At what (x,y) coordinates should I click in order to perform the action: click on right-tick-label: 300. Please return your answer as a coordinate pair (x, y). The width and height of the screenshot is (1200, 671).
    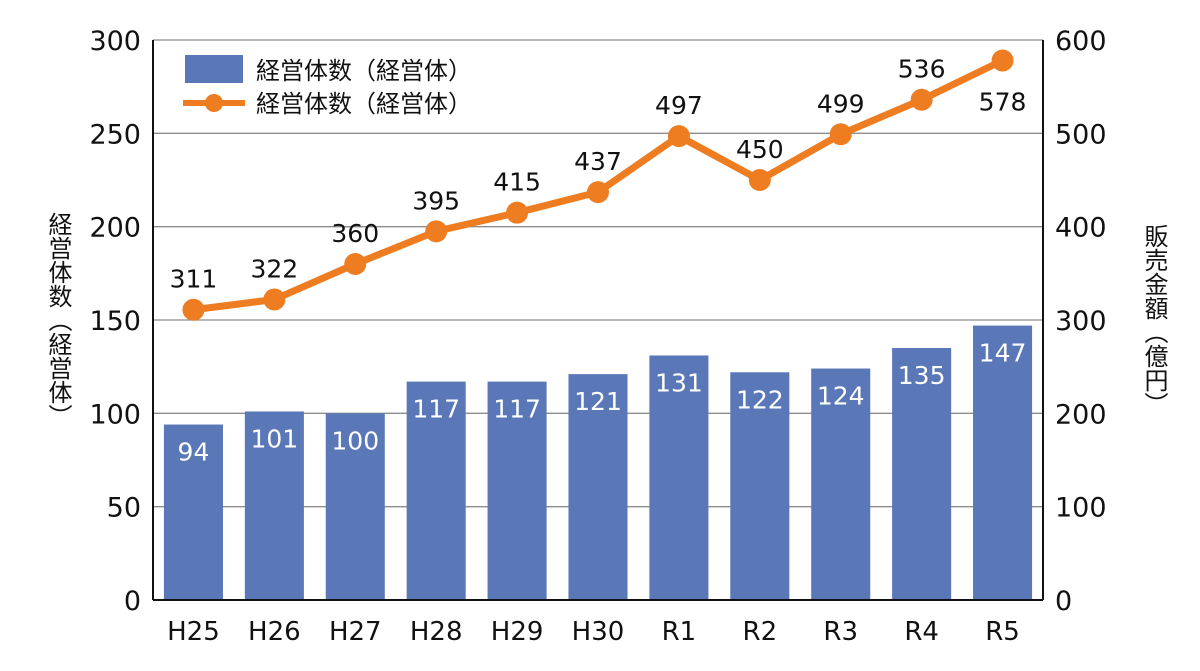
    Looking at the image, I should click on (1081, 321).